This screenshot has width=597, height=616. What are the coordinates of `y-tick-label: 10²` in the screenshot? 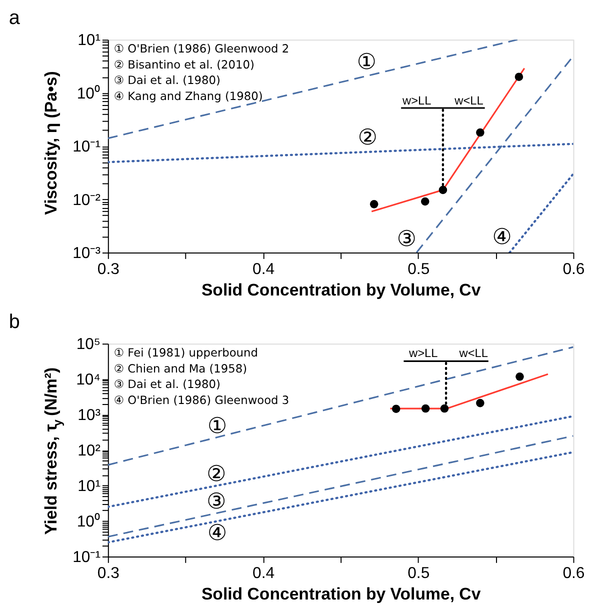 It's located at (89, 451).